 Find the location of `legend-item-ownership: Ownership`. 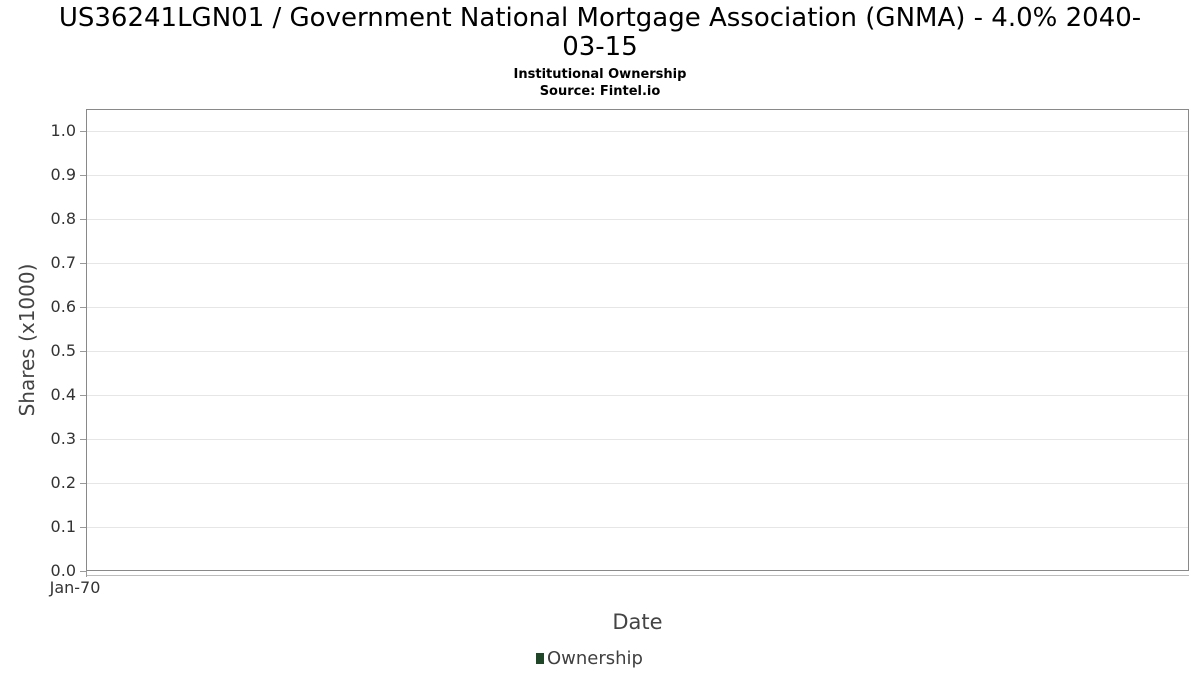

legend-item-ownership: Ownership is located at coordinates (589, 658).